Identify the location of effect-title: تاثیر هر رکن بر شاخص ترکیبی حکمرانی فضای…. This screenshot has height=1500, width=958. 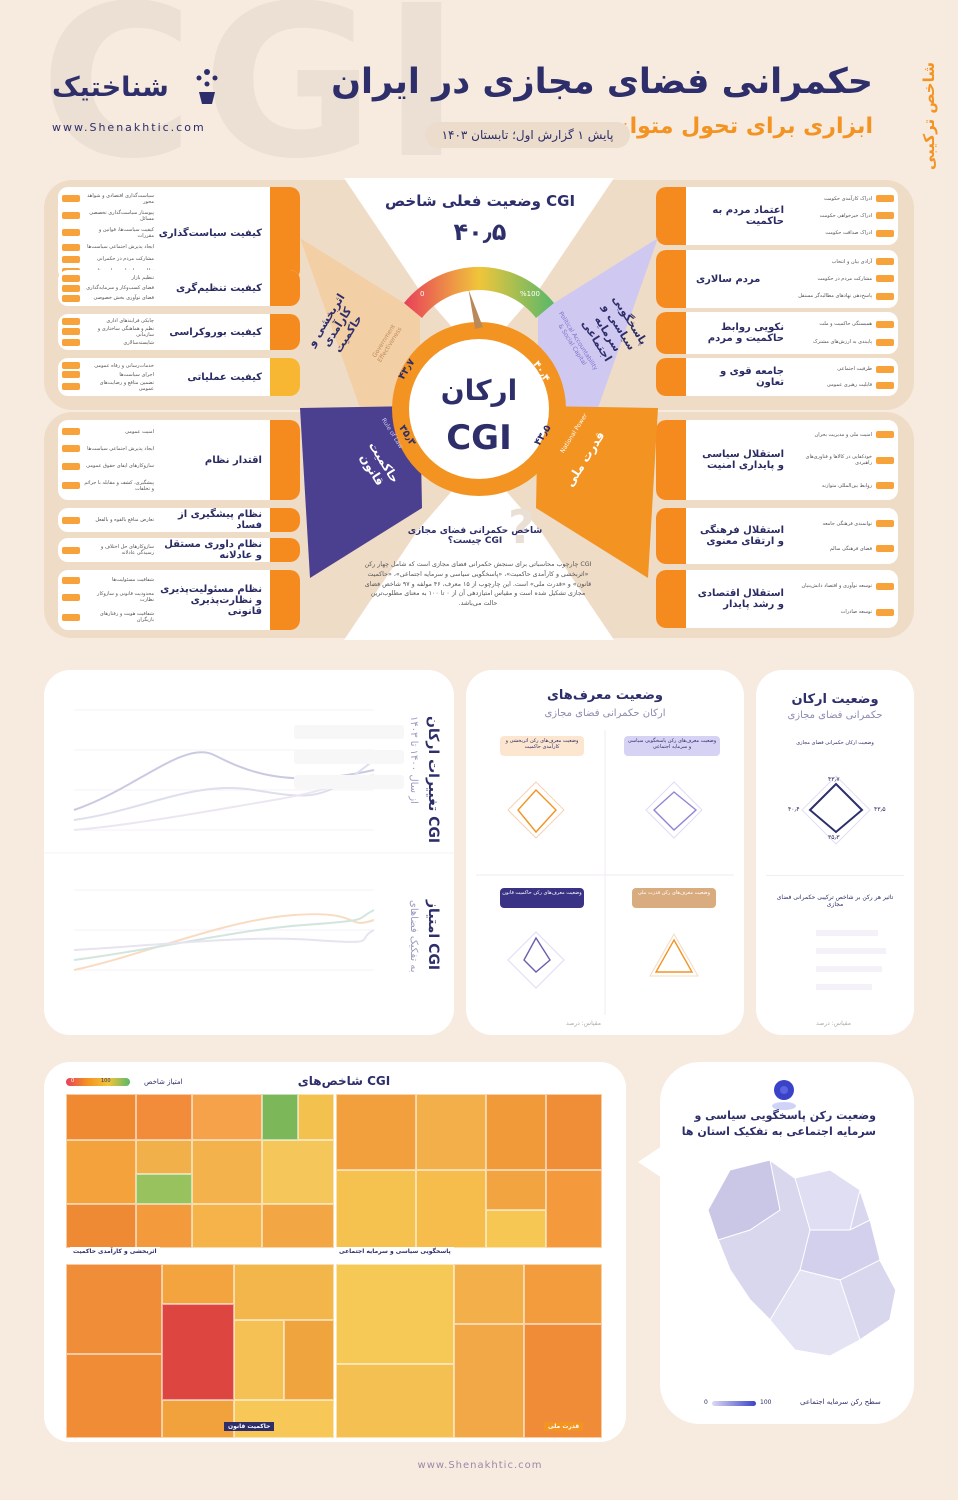
(835, 901).